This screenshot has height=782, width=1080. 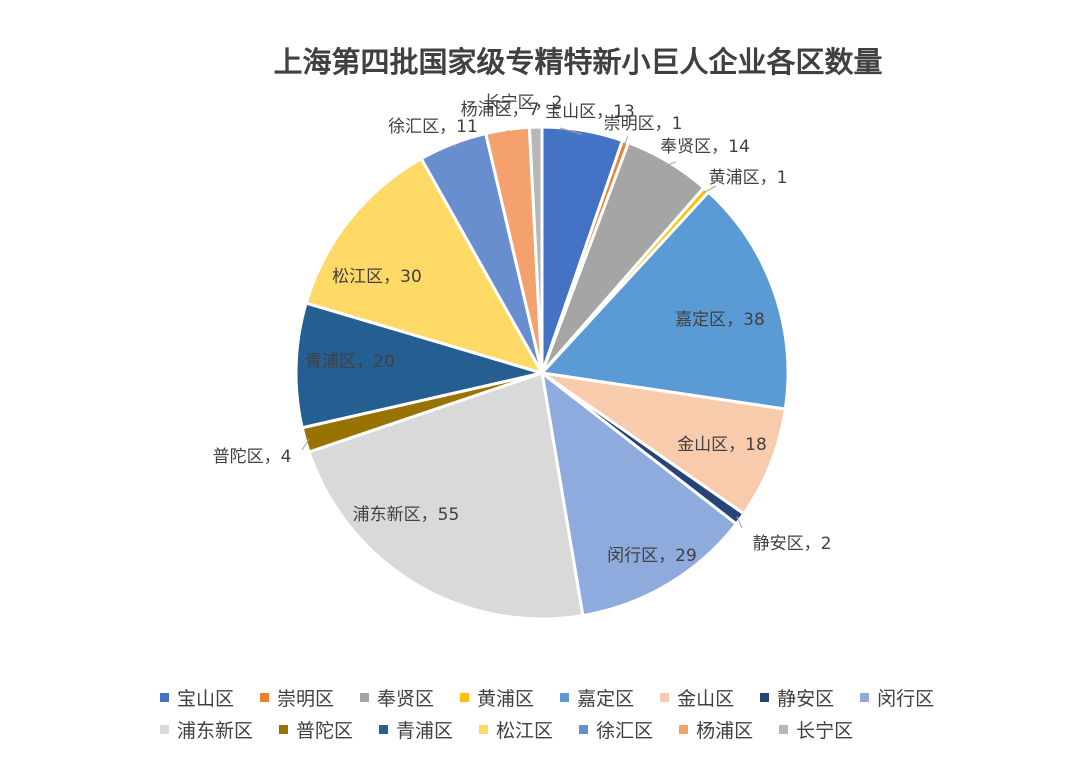 I want to click on legend-label: 杨浦区, so click(x=725, y=730).